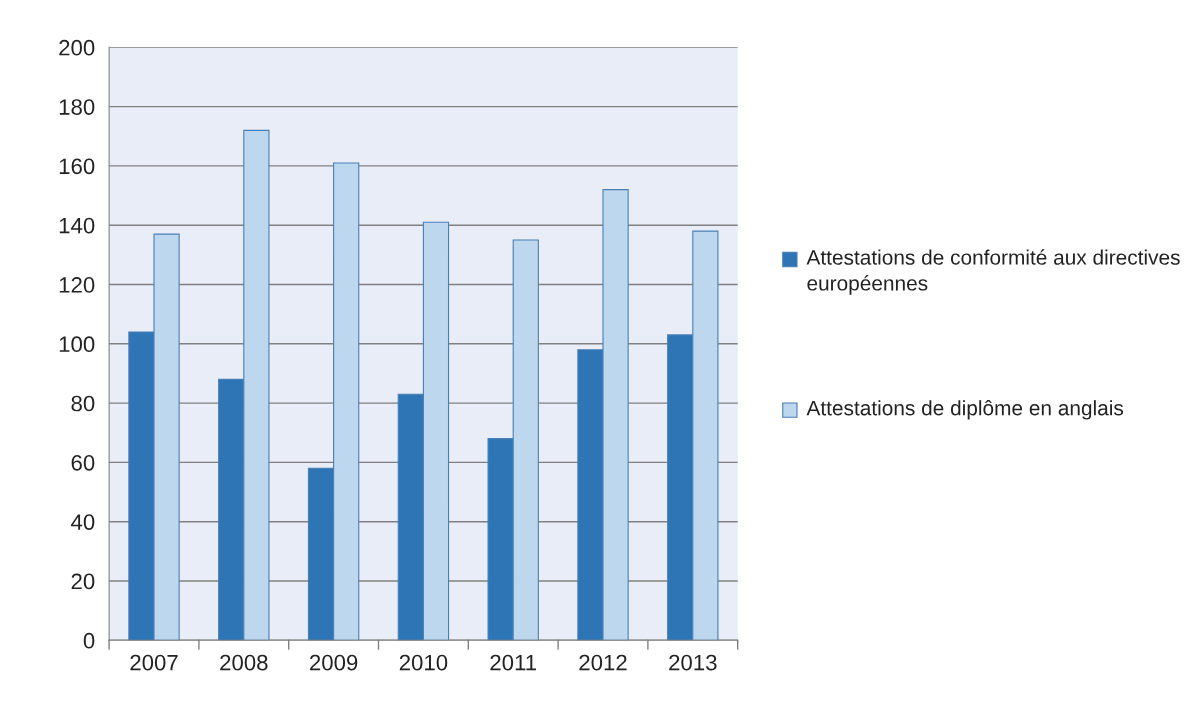  Describe the element at coordinates (77, 107) in the screenshot. I see `y-tick-label: 180` at that location.